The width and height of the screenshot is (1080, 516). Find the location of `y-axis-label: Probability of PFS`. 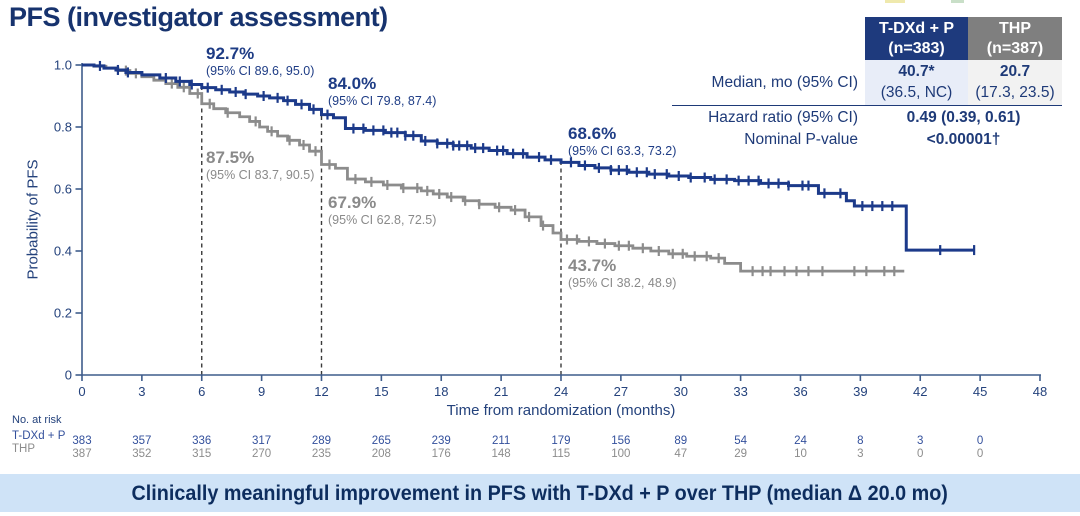

y-axis-label: Probability of PFS is located at coordinates (33, 219).